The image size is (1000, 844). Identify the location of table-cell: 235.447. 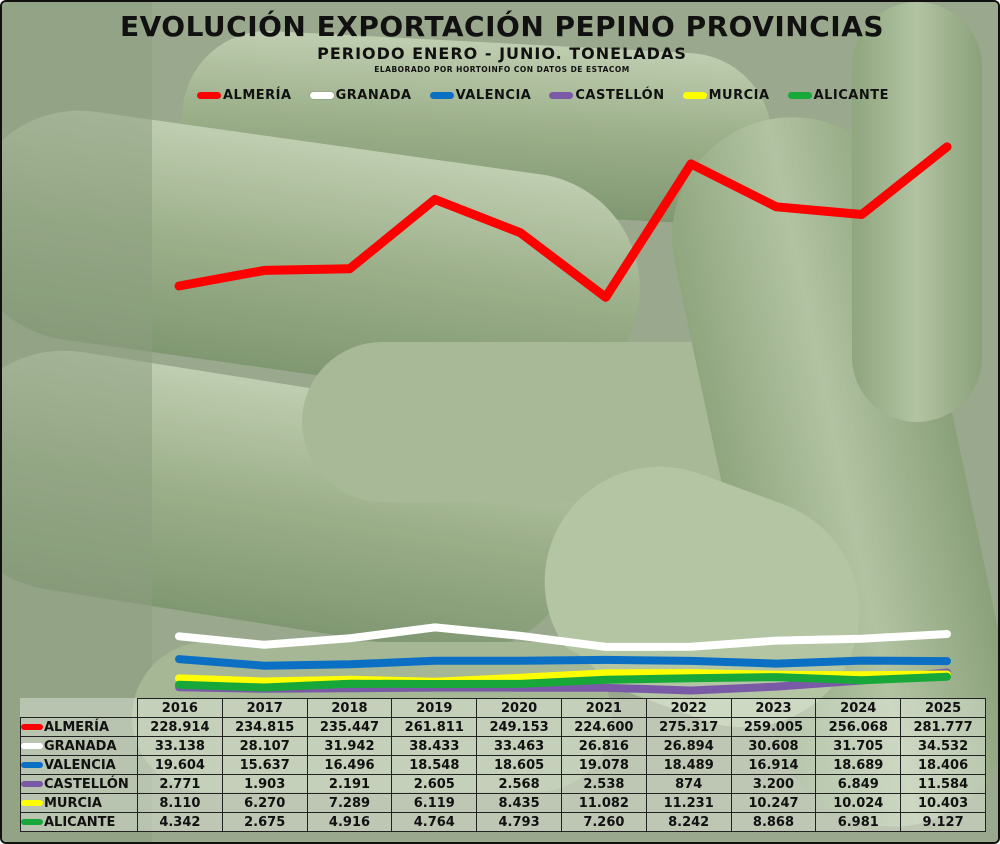
(349, 727).